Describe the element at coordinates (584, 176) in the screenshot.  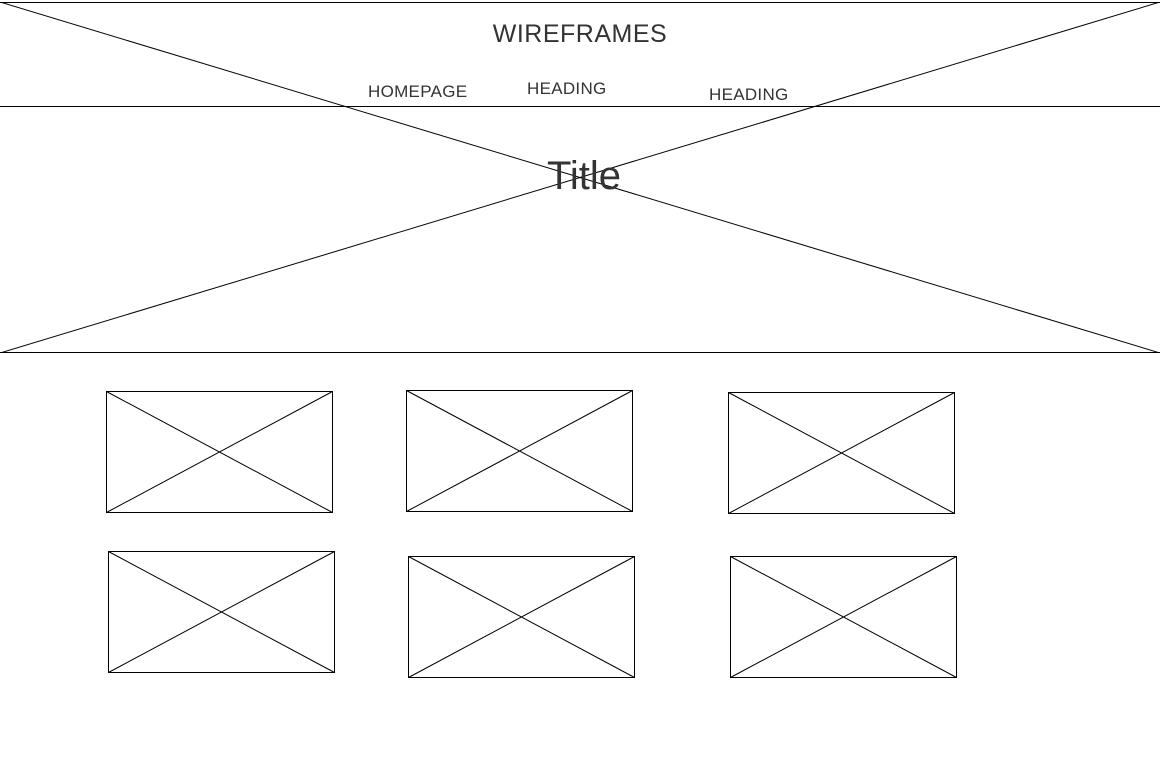
I see `hero-title: Title` at that location.